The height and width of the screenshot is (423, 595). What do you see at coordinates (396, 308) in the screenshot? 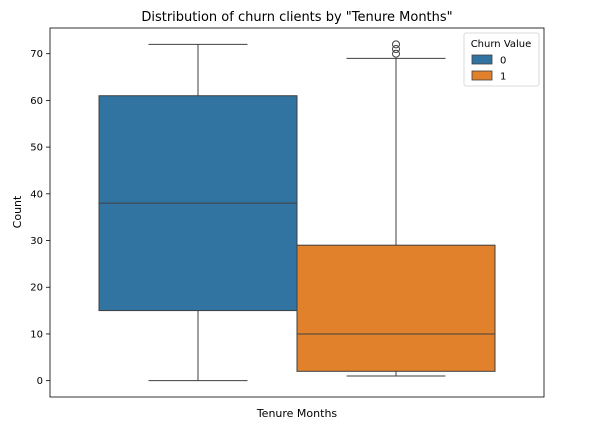
I see `box-body` at bounding box center [396, 308].